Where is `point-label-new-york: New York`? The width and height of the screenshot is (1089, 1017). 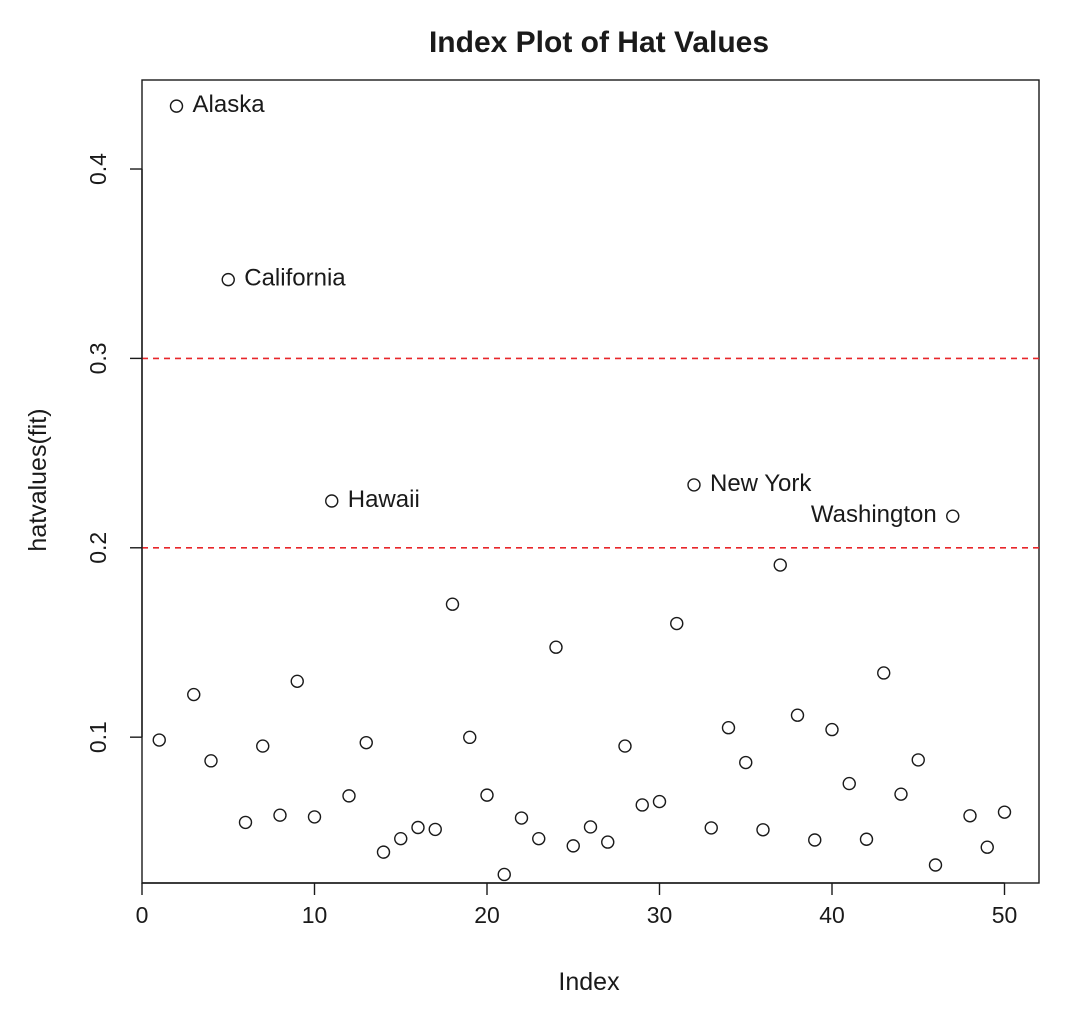 point-label-new-york: New York is located at coordinates (761, 483).